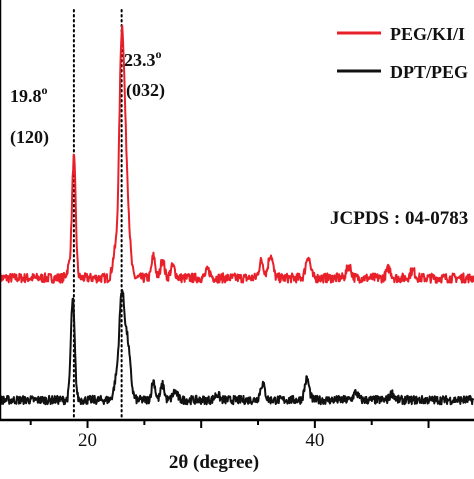 Image resolution: width=474 pixels, height=479 pixels. Describe the element at coordinates (402, 53) in the screenshot. I see `legend: PEG/KI/I DPT/PEG` at that location.